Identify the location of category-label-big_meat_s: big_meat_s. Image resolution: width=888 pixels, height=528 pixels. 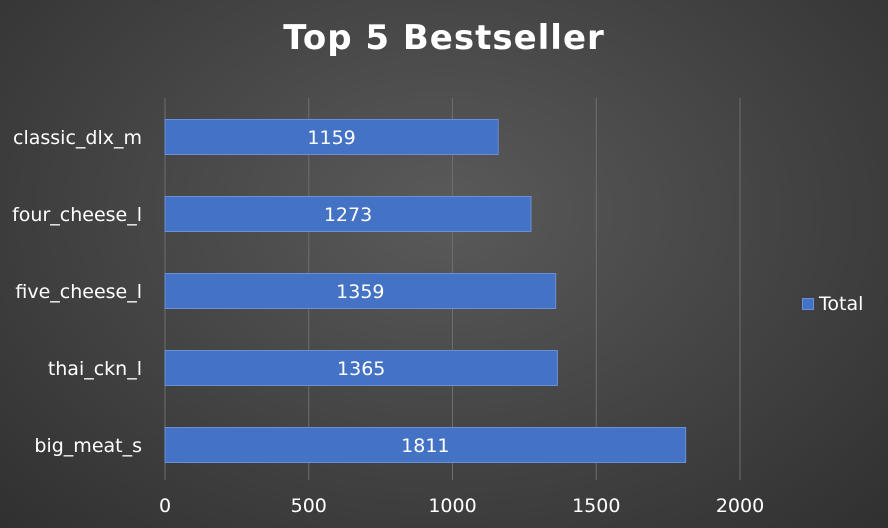
(88, 446).